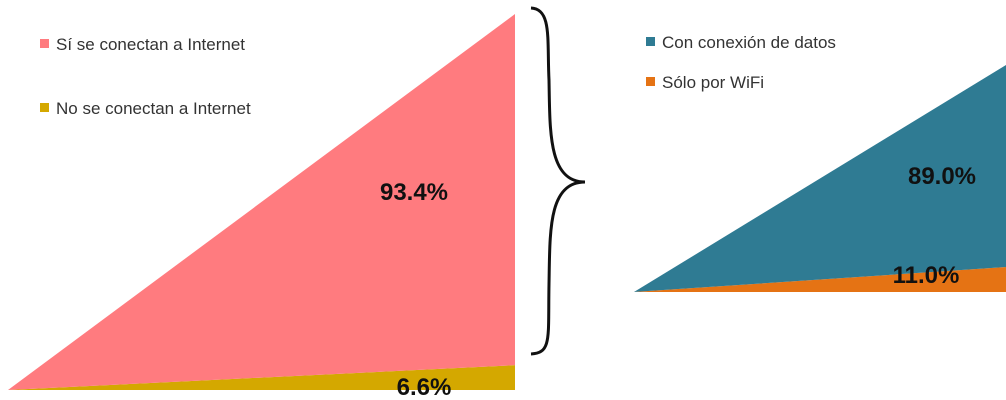  I want to click on data-label-no-se-conectan: 6.6%, so click(424, 387).